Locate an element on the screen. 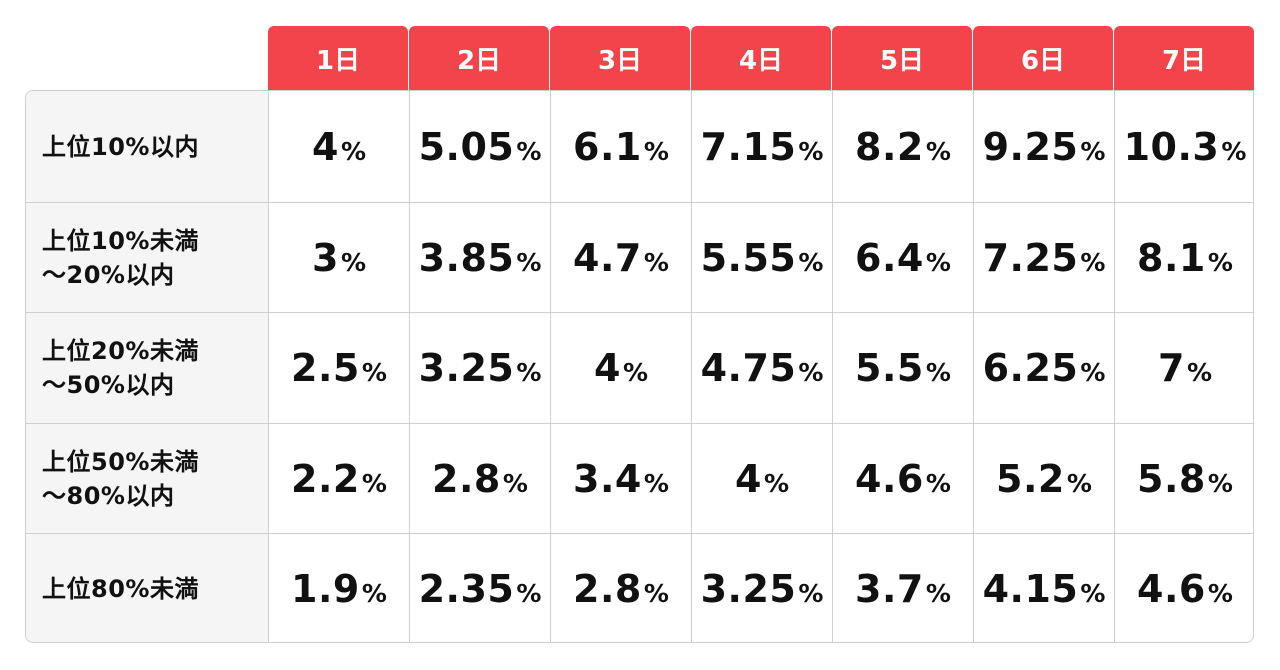 The width and height of the screenshot is (1280, 670). column-header-day-6: 6日 is located at coordinates (1043, 58).